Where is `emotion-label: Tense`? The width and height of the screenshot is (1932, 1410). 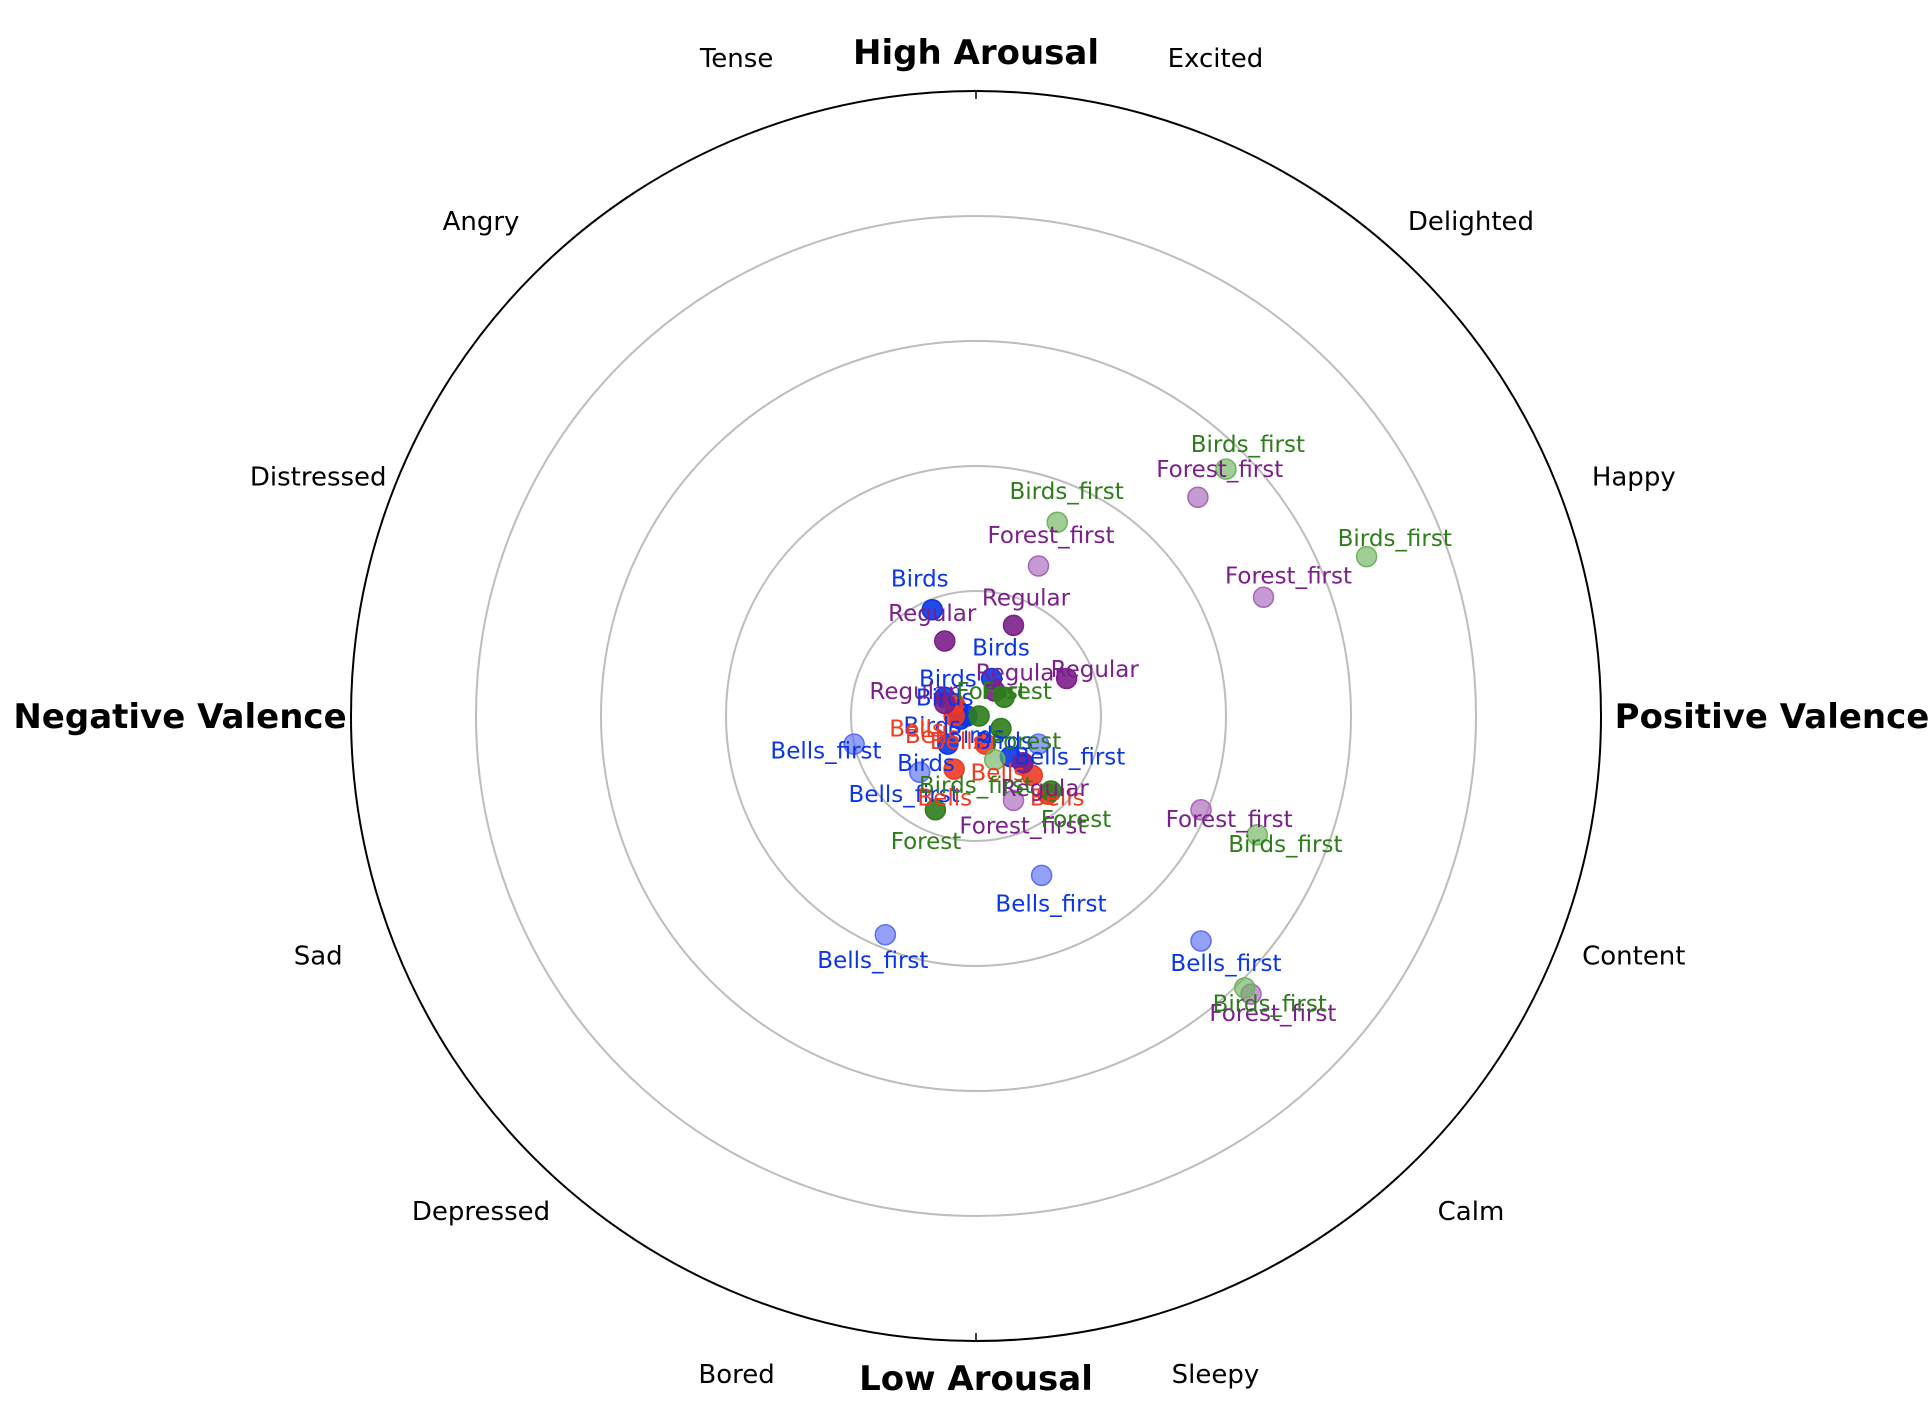 emotion-label: Tense is located at coordinates (736, 59).